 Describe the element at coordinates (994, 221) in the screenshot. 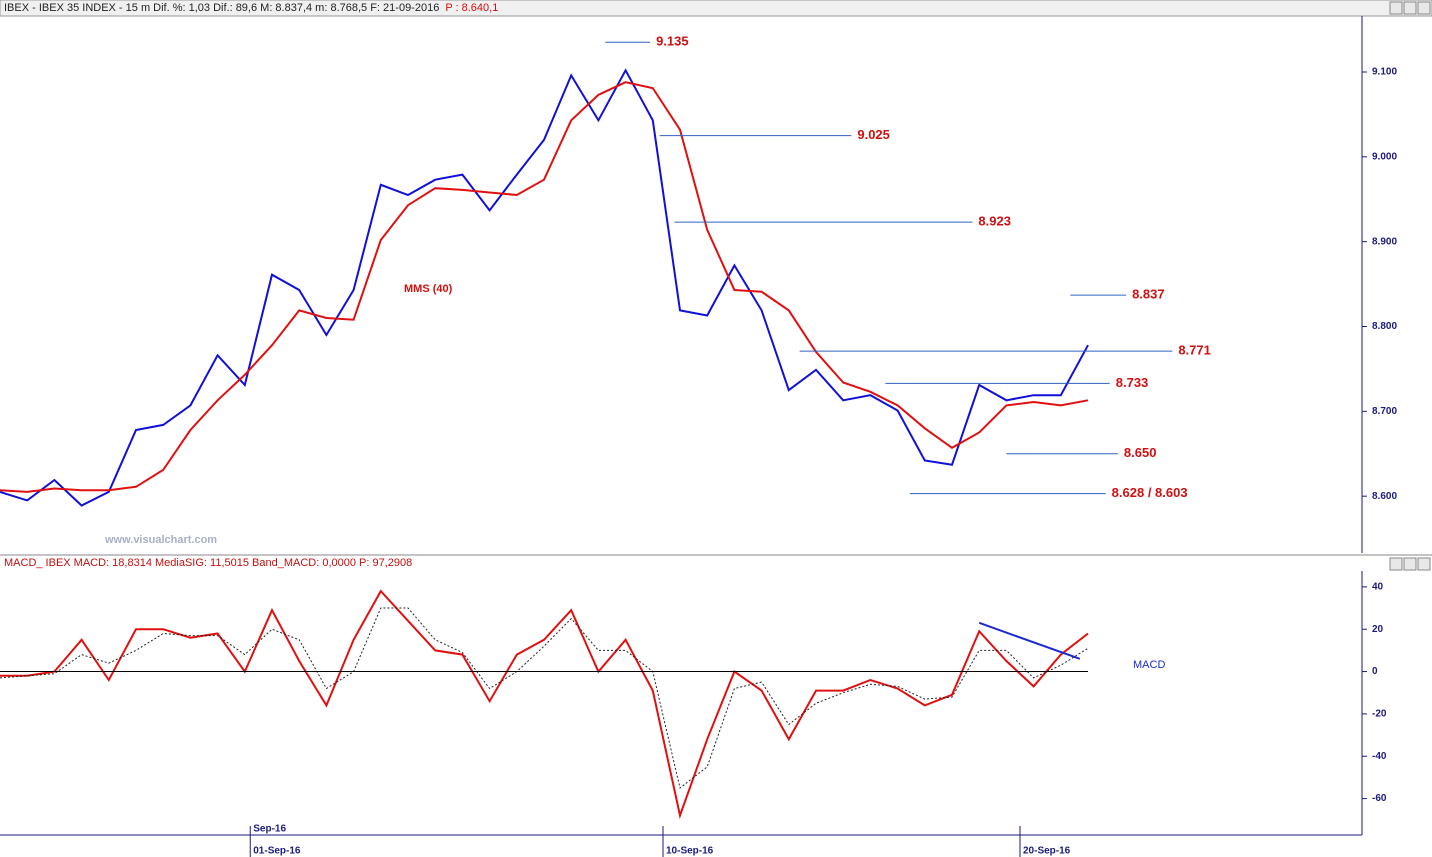

I see `level-label: 8.923` at that location.